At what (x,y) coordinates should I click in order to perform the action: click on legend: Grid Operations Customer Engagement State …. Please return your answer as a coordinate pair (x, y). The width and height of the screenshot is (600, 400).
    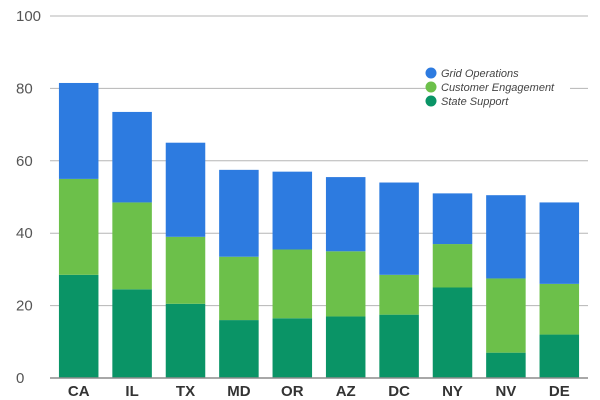
    Looking at the image, I should click on (497, 87).